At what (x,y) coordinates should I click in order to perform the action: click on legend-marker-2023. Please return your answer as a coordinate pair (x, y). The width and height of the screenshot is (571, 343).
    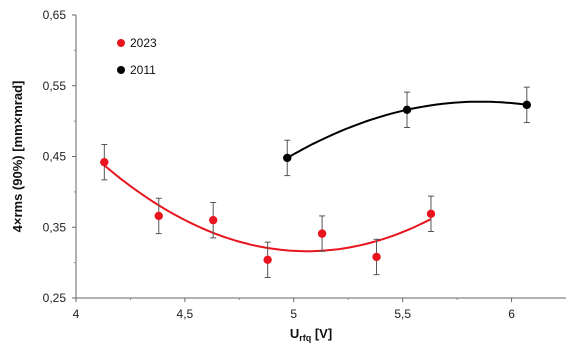
    Looking at the image, I should click on (121, 43).